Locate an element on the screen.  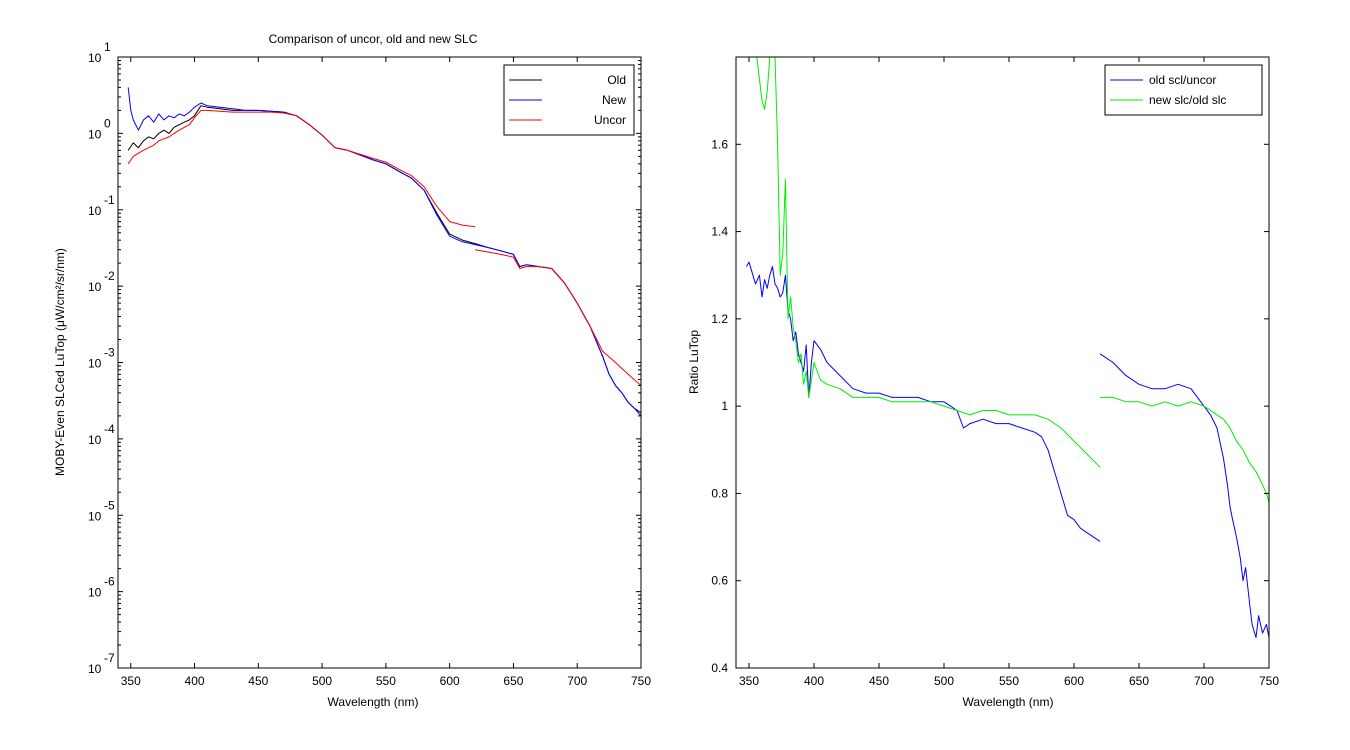
right-y-axis-label: Ratio LuTop is located at coordinates (694, 362).